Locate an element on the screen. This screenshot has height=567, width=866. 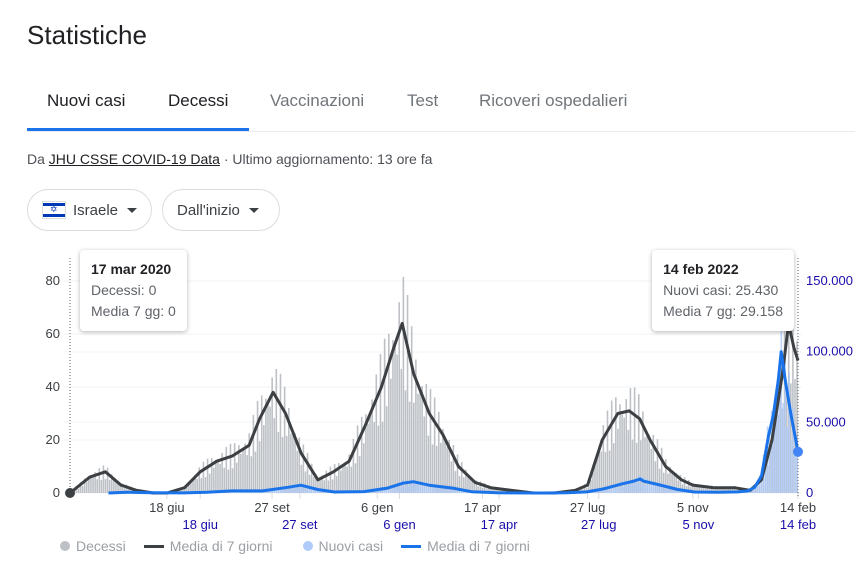
legend-dot-icon is located at coordinates (65, 546).